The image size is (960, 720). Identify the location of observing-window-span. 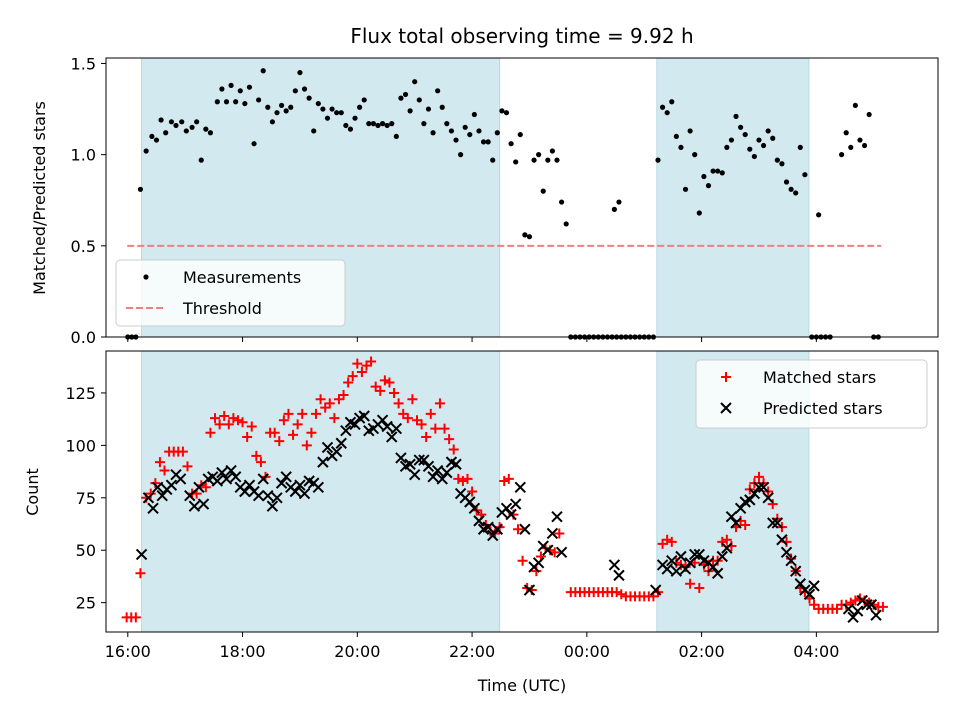
(733, 197).